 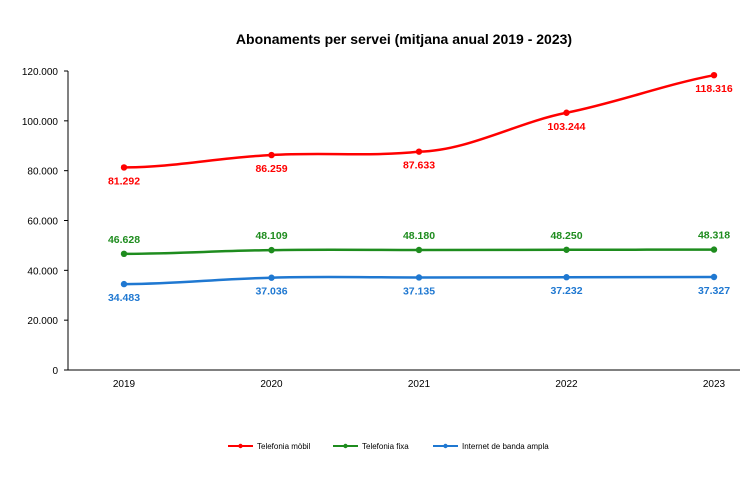 What do you see at coordinates (714, 236) in the screenshot?
I see `data-label: 48.318` at bounding box center [714, 236].